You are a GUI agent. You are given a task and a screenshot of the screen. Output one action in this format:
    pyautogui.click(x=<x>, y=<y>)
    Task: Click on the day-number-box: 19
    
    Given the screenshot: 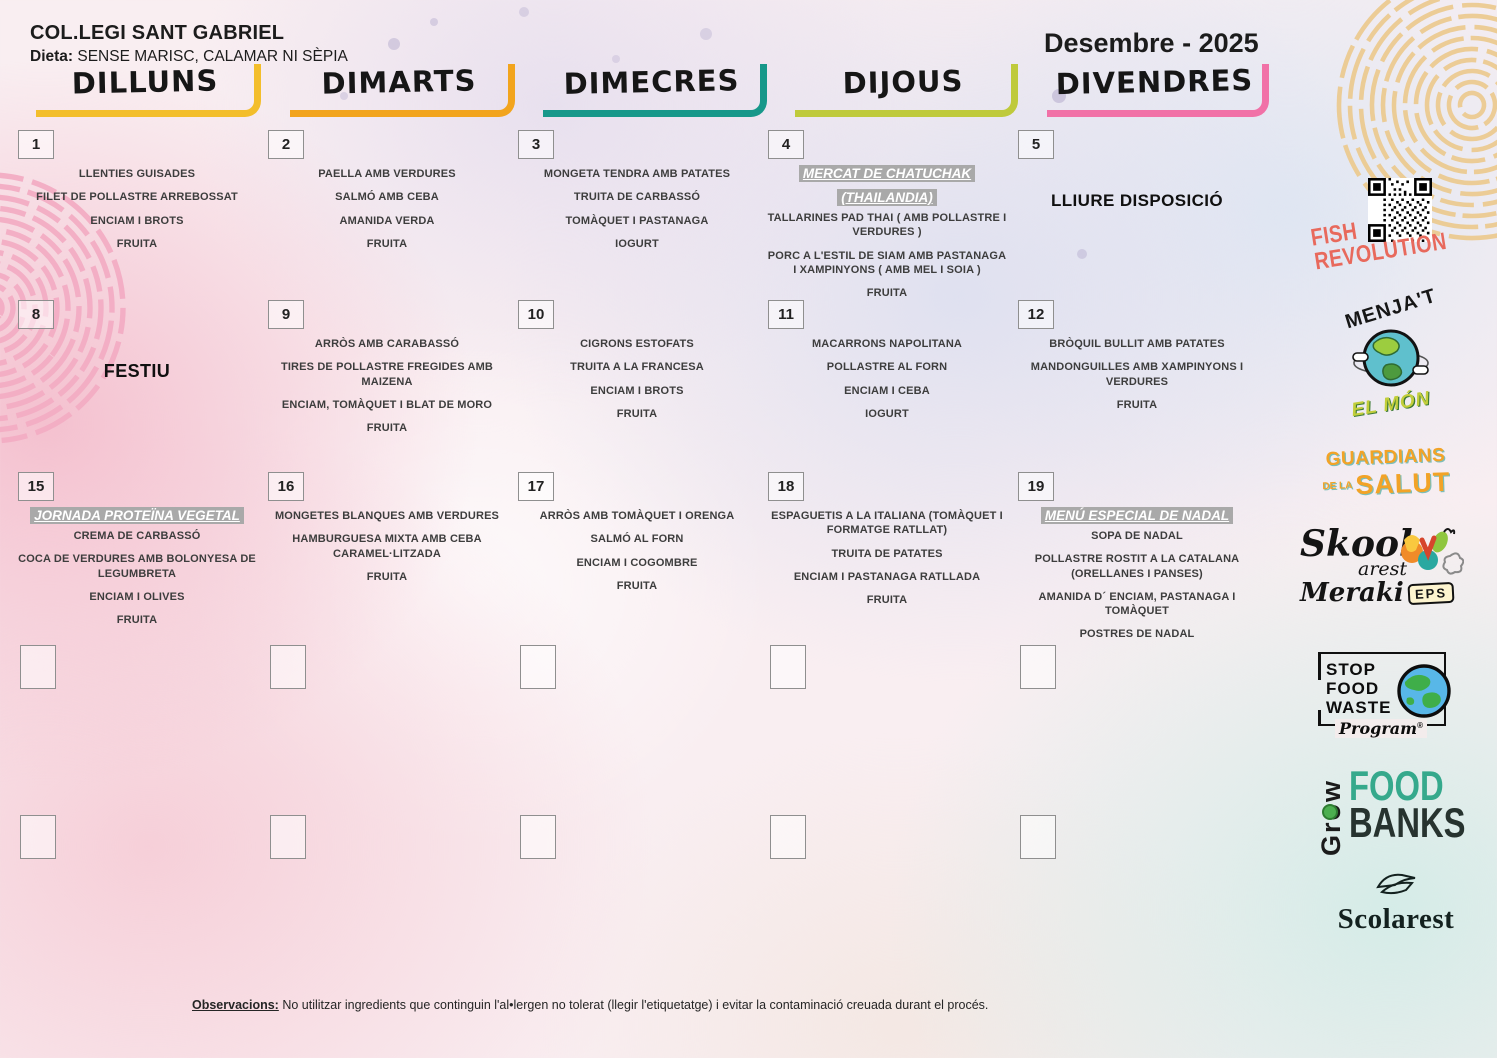 What is the action you would take?
    pyautogui.click(x=1036, y=486)
    